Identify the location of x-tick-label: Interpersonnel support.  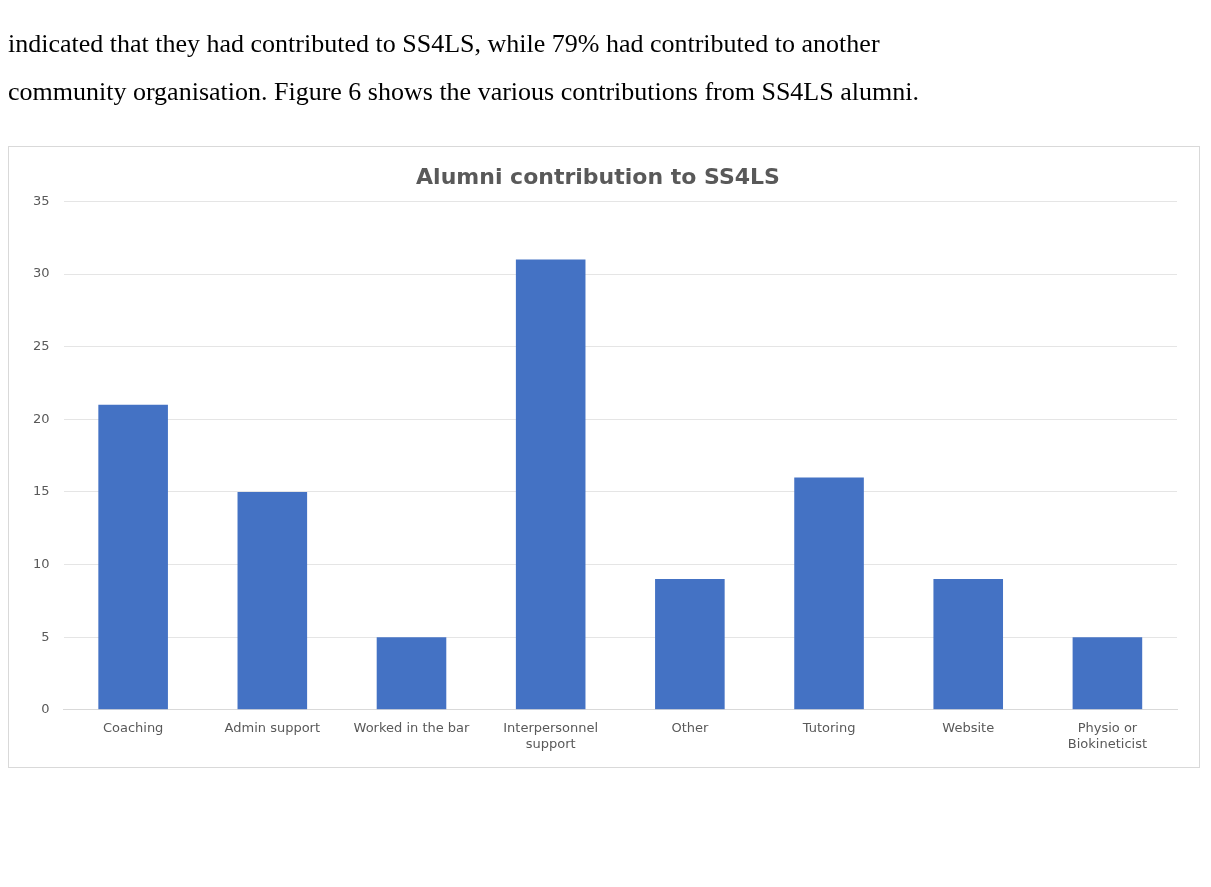
(551, 735).